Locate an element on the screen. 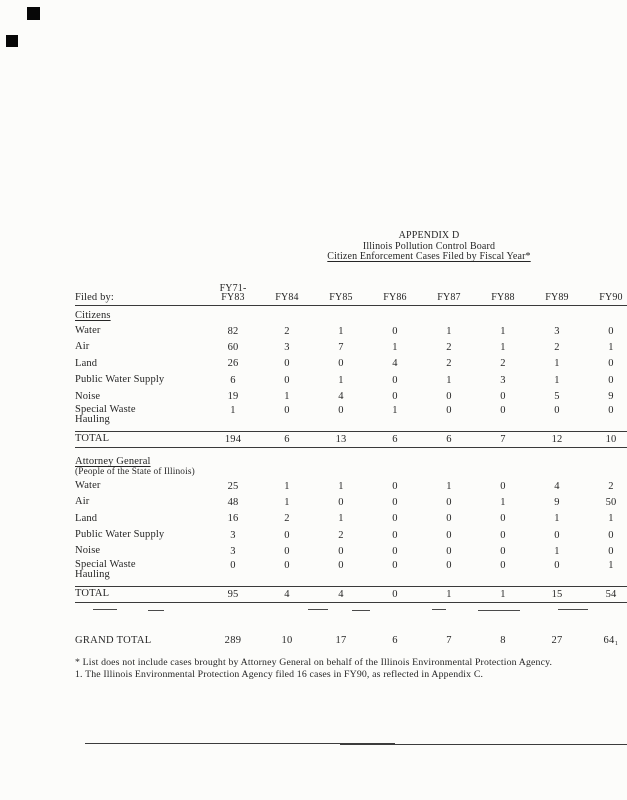 Image resolution: width=627 pixels, height=800 pixels. scan-artifact is located at coordinates (33, 13).